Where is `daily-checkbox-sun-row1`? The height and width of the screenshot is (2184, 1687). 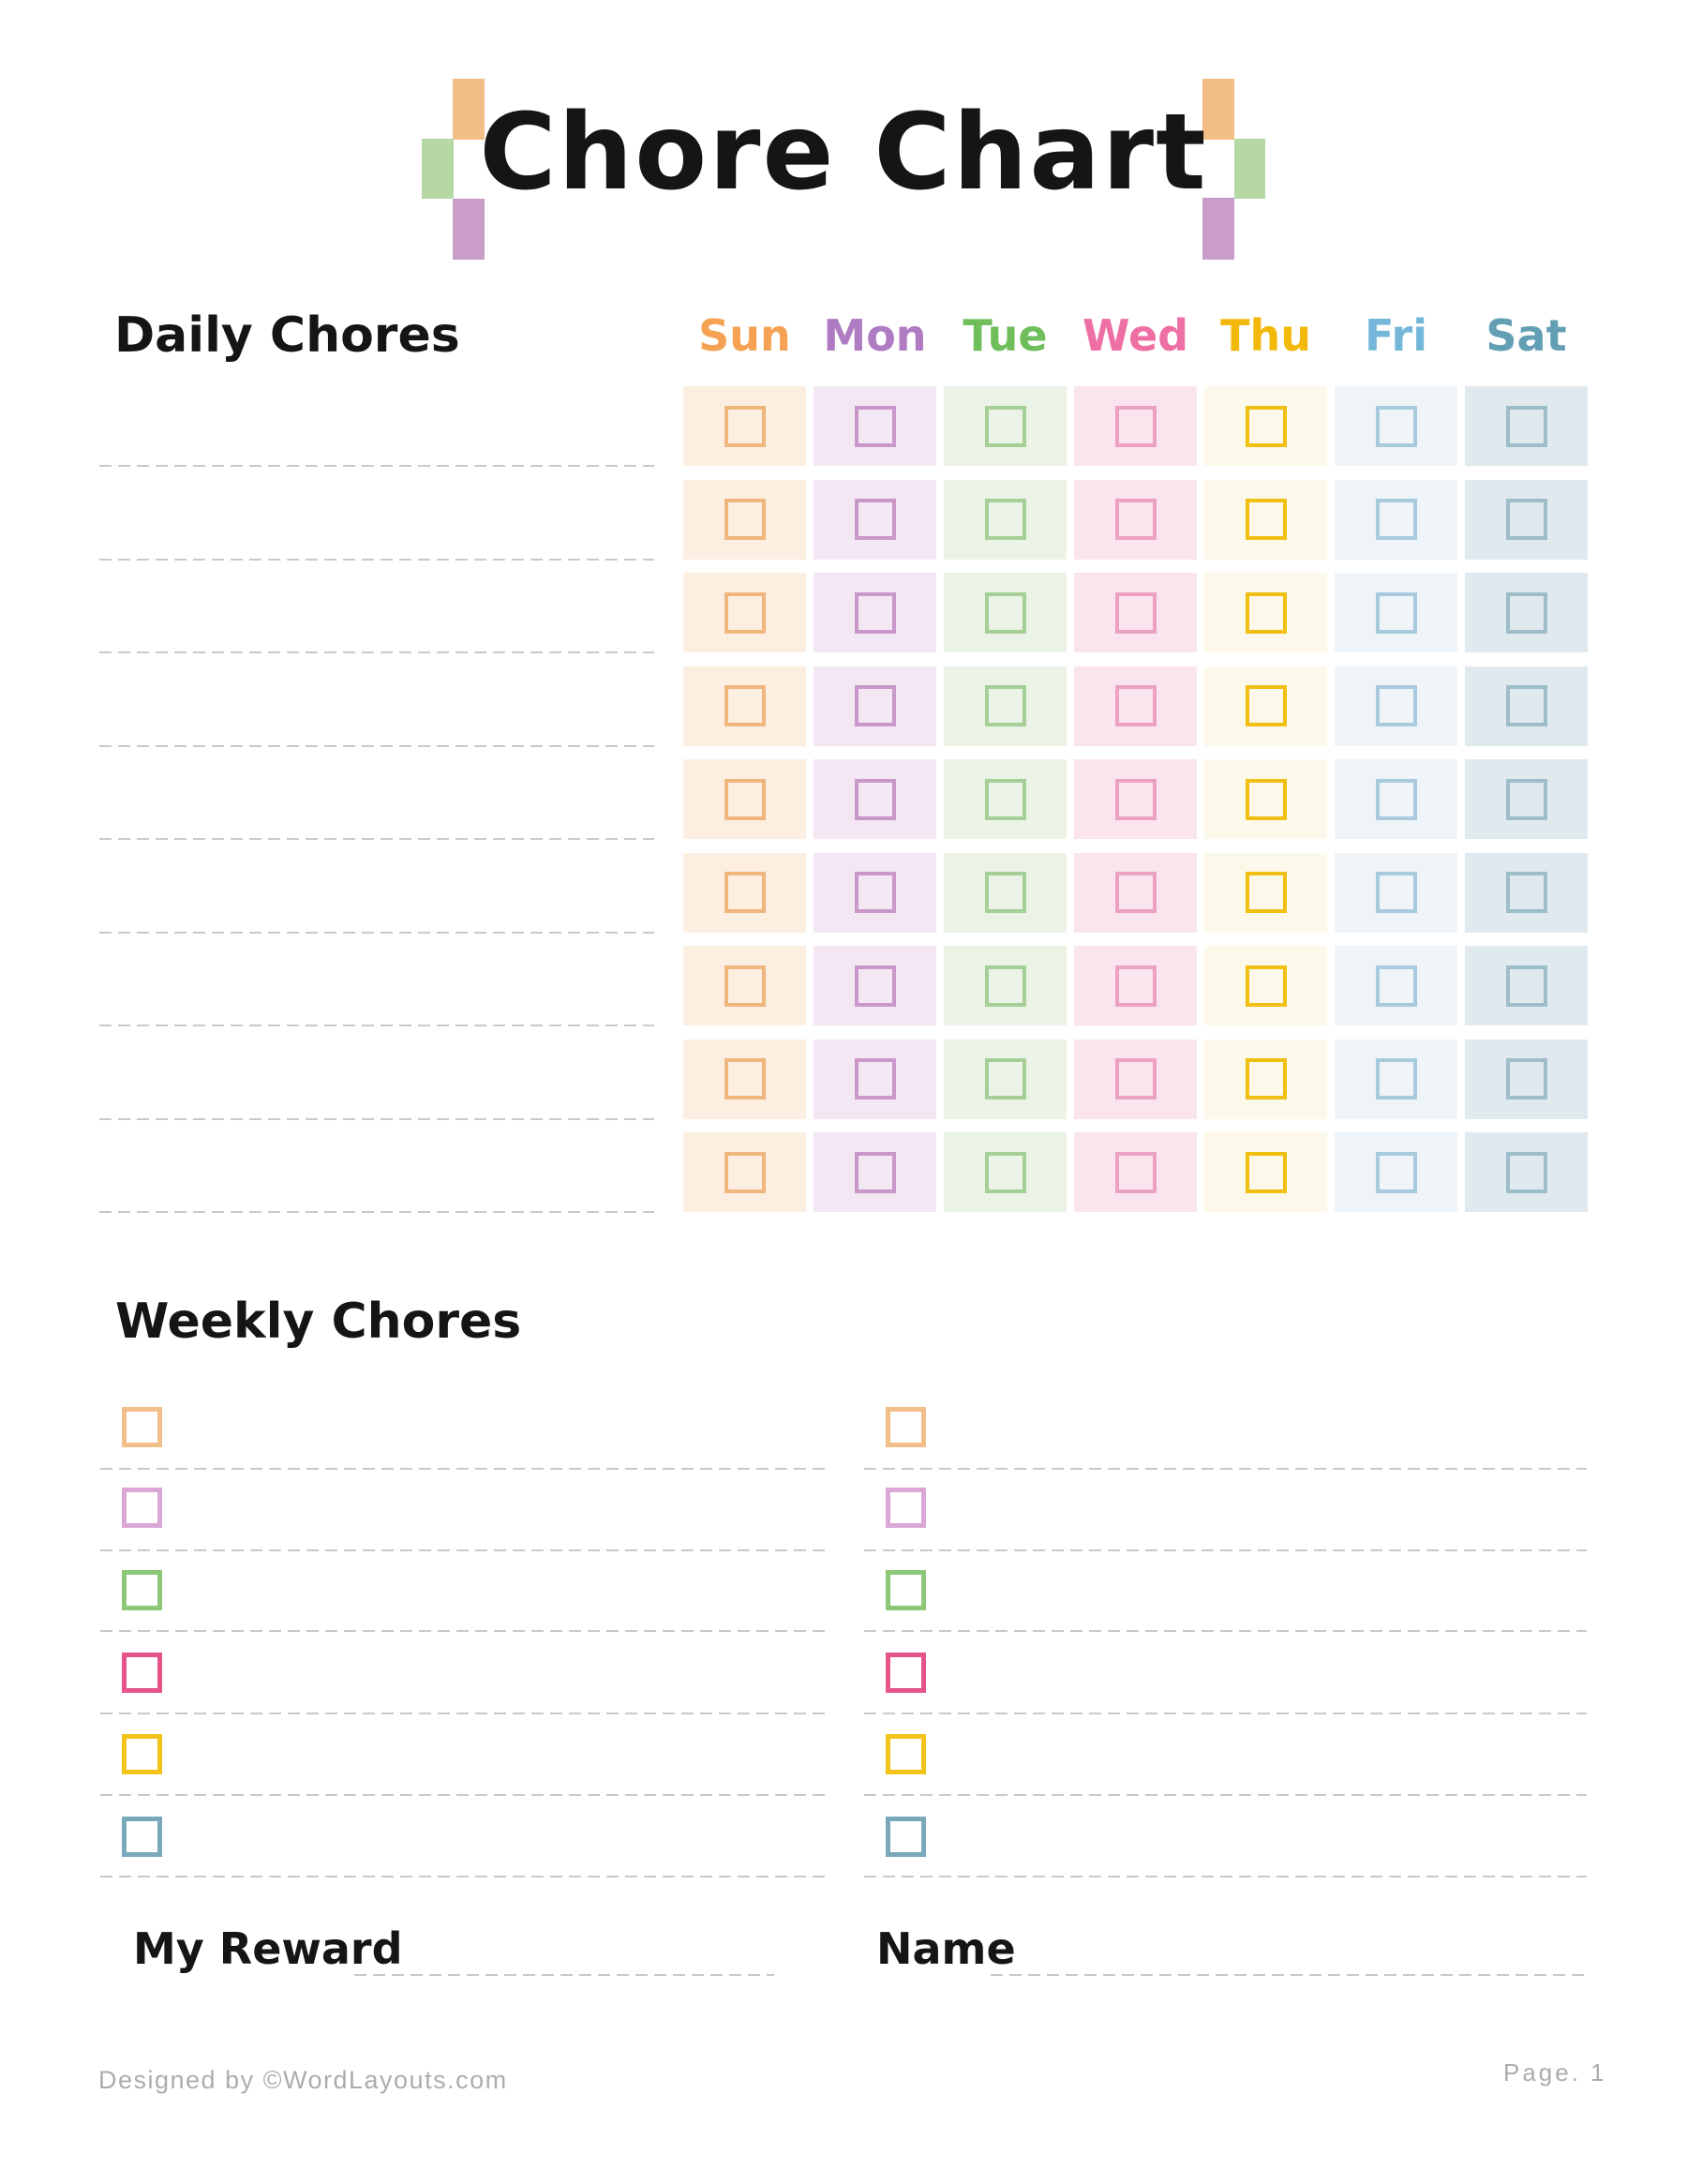 daily-checkbox-sun-row1 is located at coordinates (745, 426).